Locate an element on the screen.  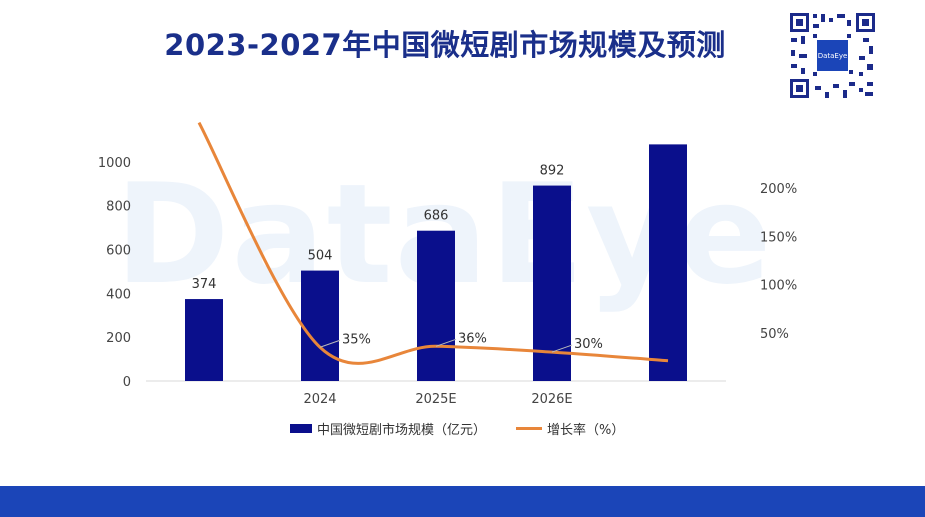
y-left-tick-label: 600 is located at coordinates (118, 251).